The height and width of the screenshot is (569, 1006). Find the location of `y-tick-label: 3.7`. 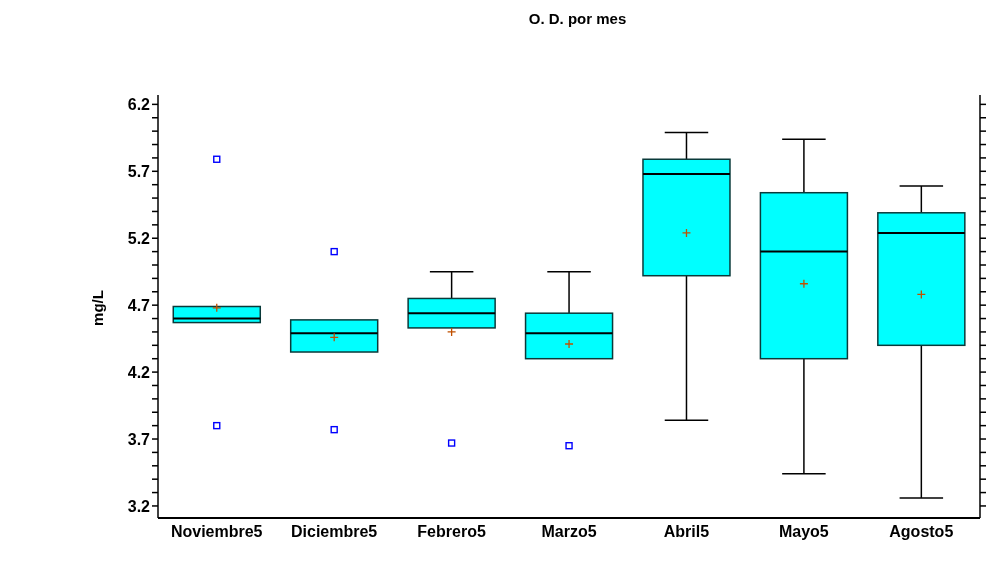

y-tick-label: 3.7 is located at coordinates (139, 439).